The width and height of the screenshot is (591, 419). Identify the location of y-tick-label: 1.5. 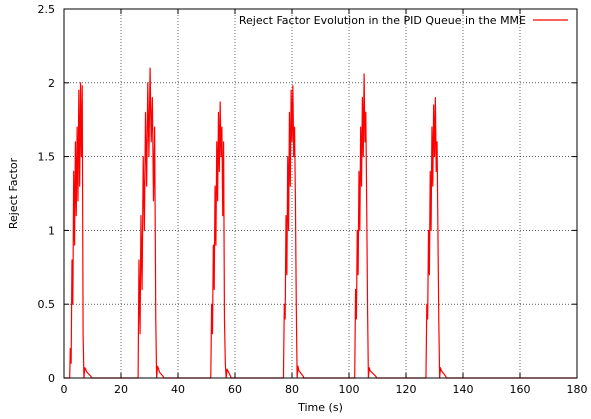
(47, 157).